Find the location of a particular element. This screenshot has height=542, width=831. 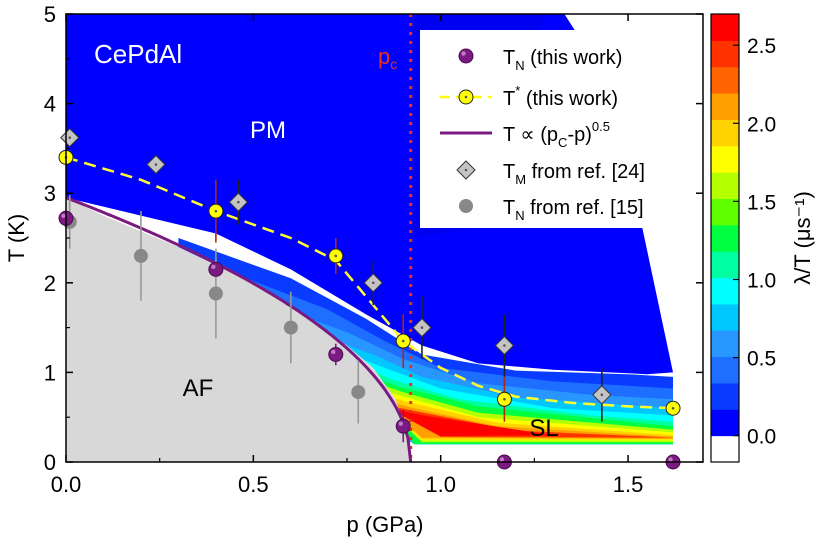

pc-label: pc is located at coordinates (387, 58).